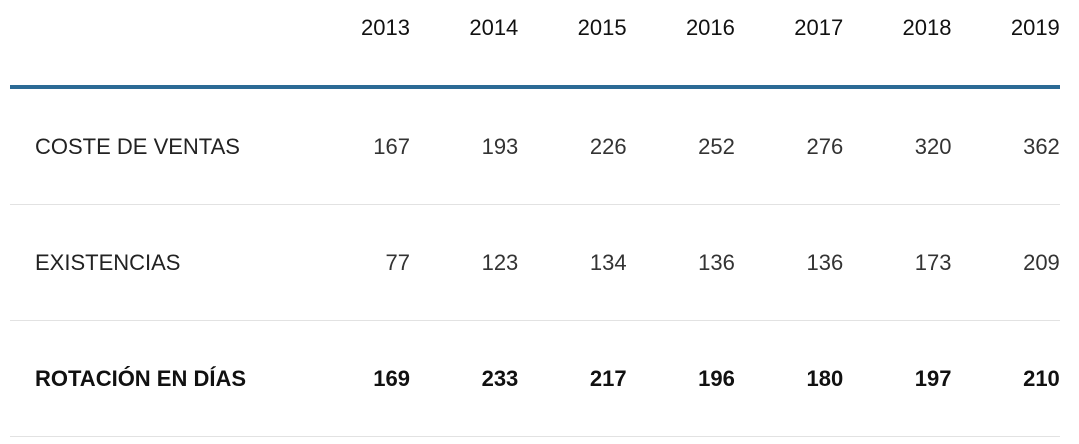  Describe the element at coordinates (391, 146) in the screenshot. I see `cell-value: 167` at that location.